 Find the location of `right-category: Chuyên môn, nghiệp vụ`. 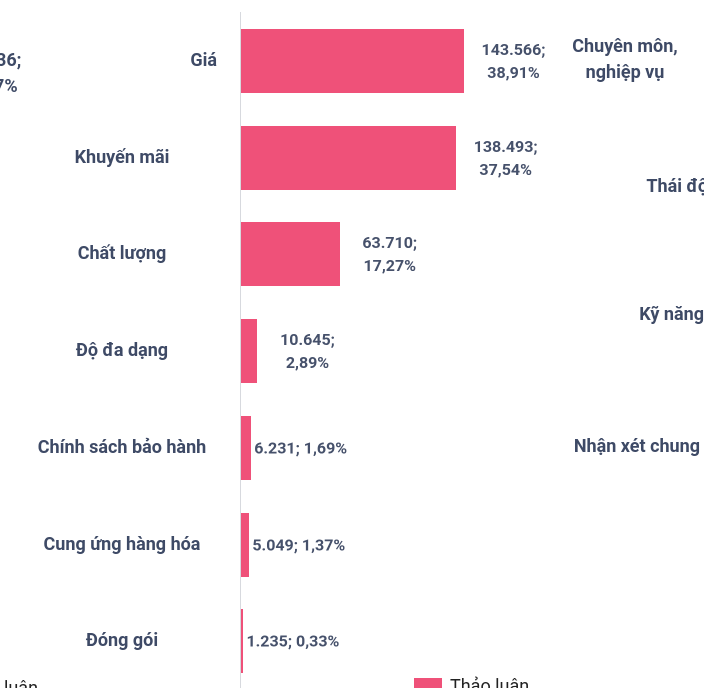

right-category: Chuyên môn, nghiệp vụ is located at coordinates (625, 59).